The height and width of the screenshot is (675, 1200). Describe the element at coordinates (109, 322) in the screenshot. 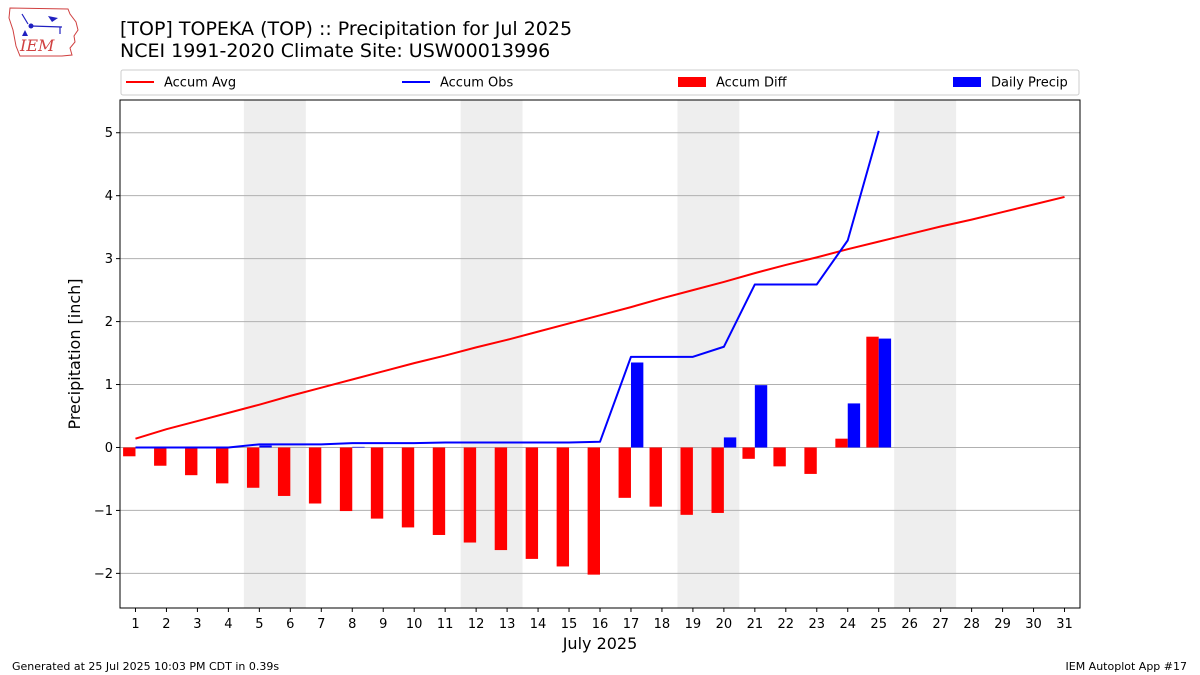

I see `y-tick-label: 2` at that location.